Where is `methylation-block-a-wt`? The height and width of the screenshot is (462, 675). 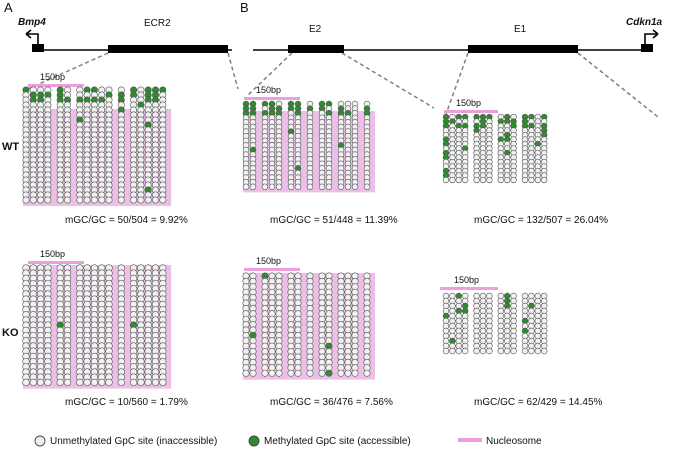 methylation-block-a-wt is located at coordinates (97, 146).